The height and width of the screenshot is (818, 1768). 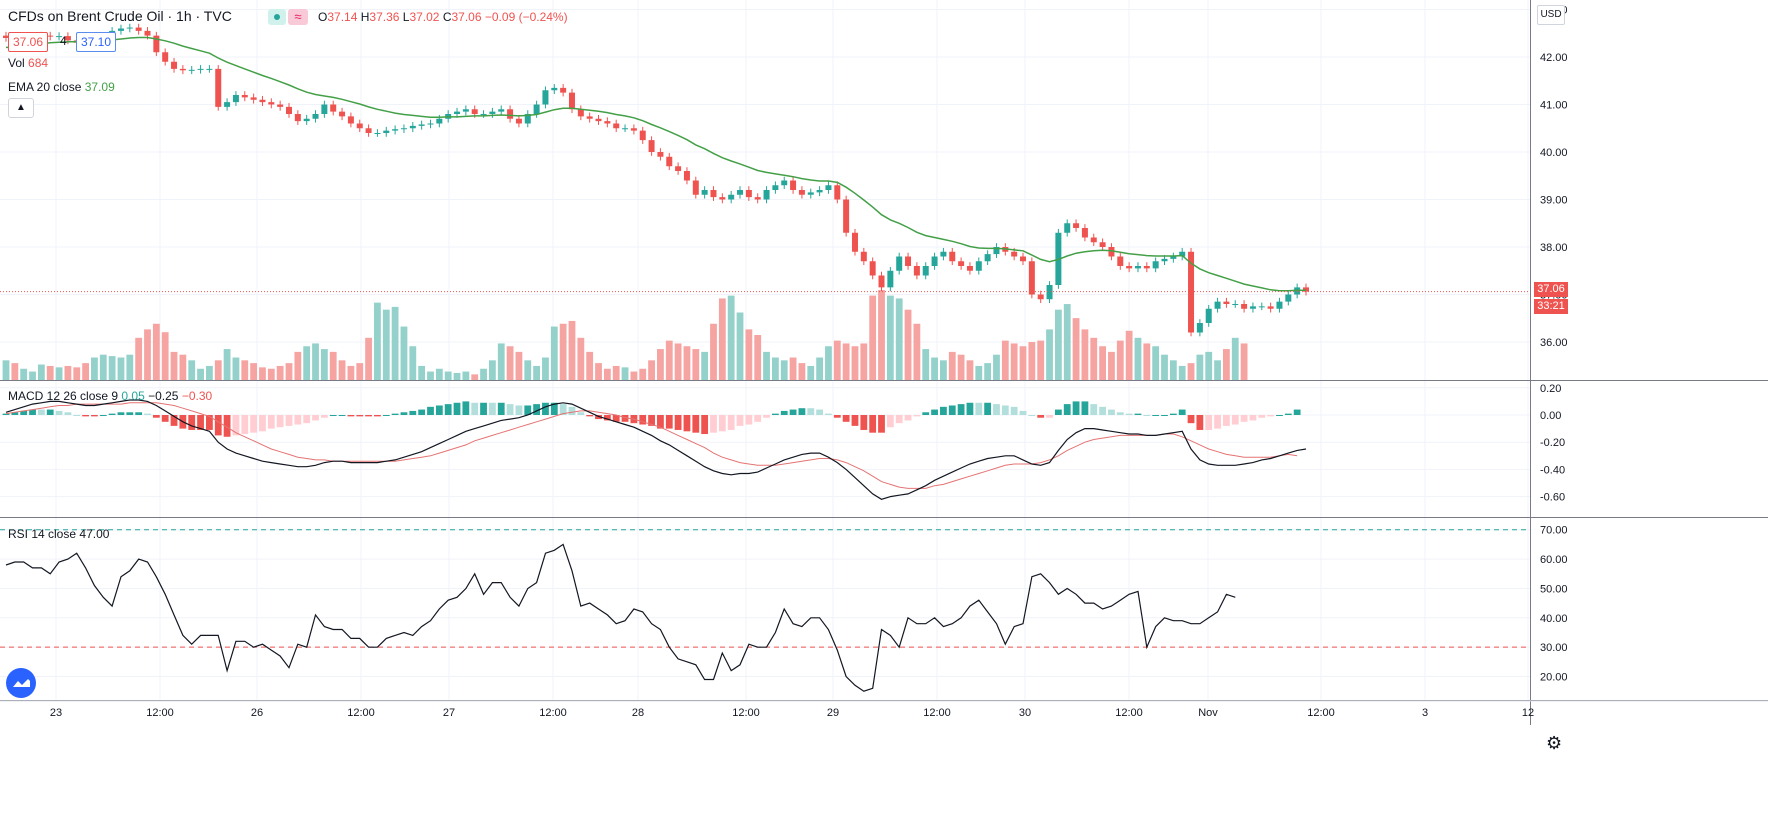 I want to click on macd-legend: MACD 12 26 close 9 0.05 −0.25 −0.30, so click(x=110, y=396).